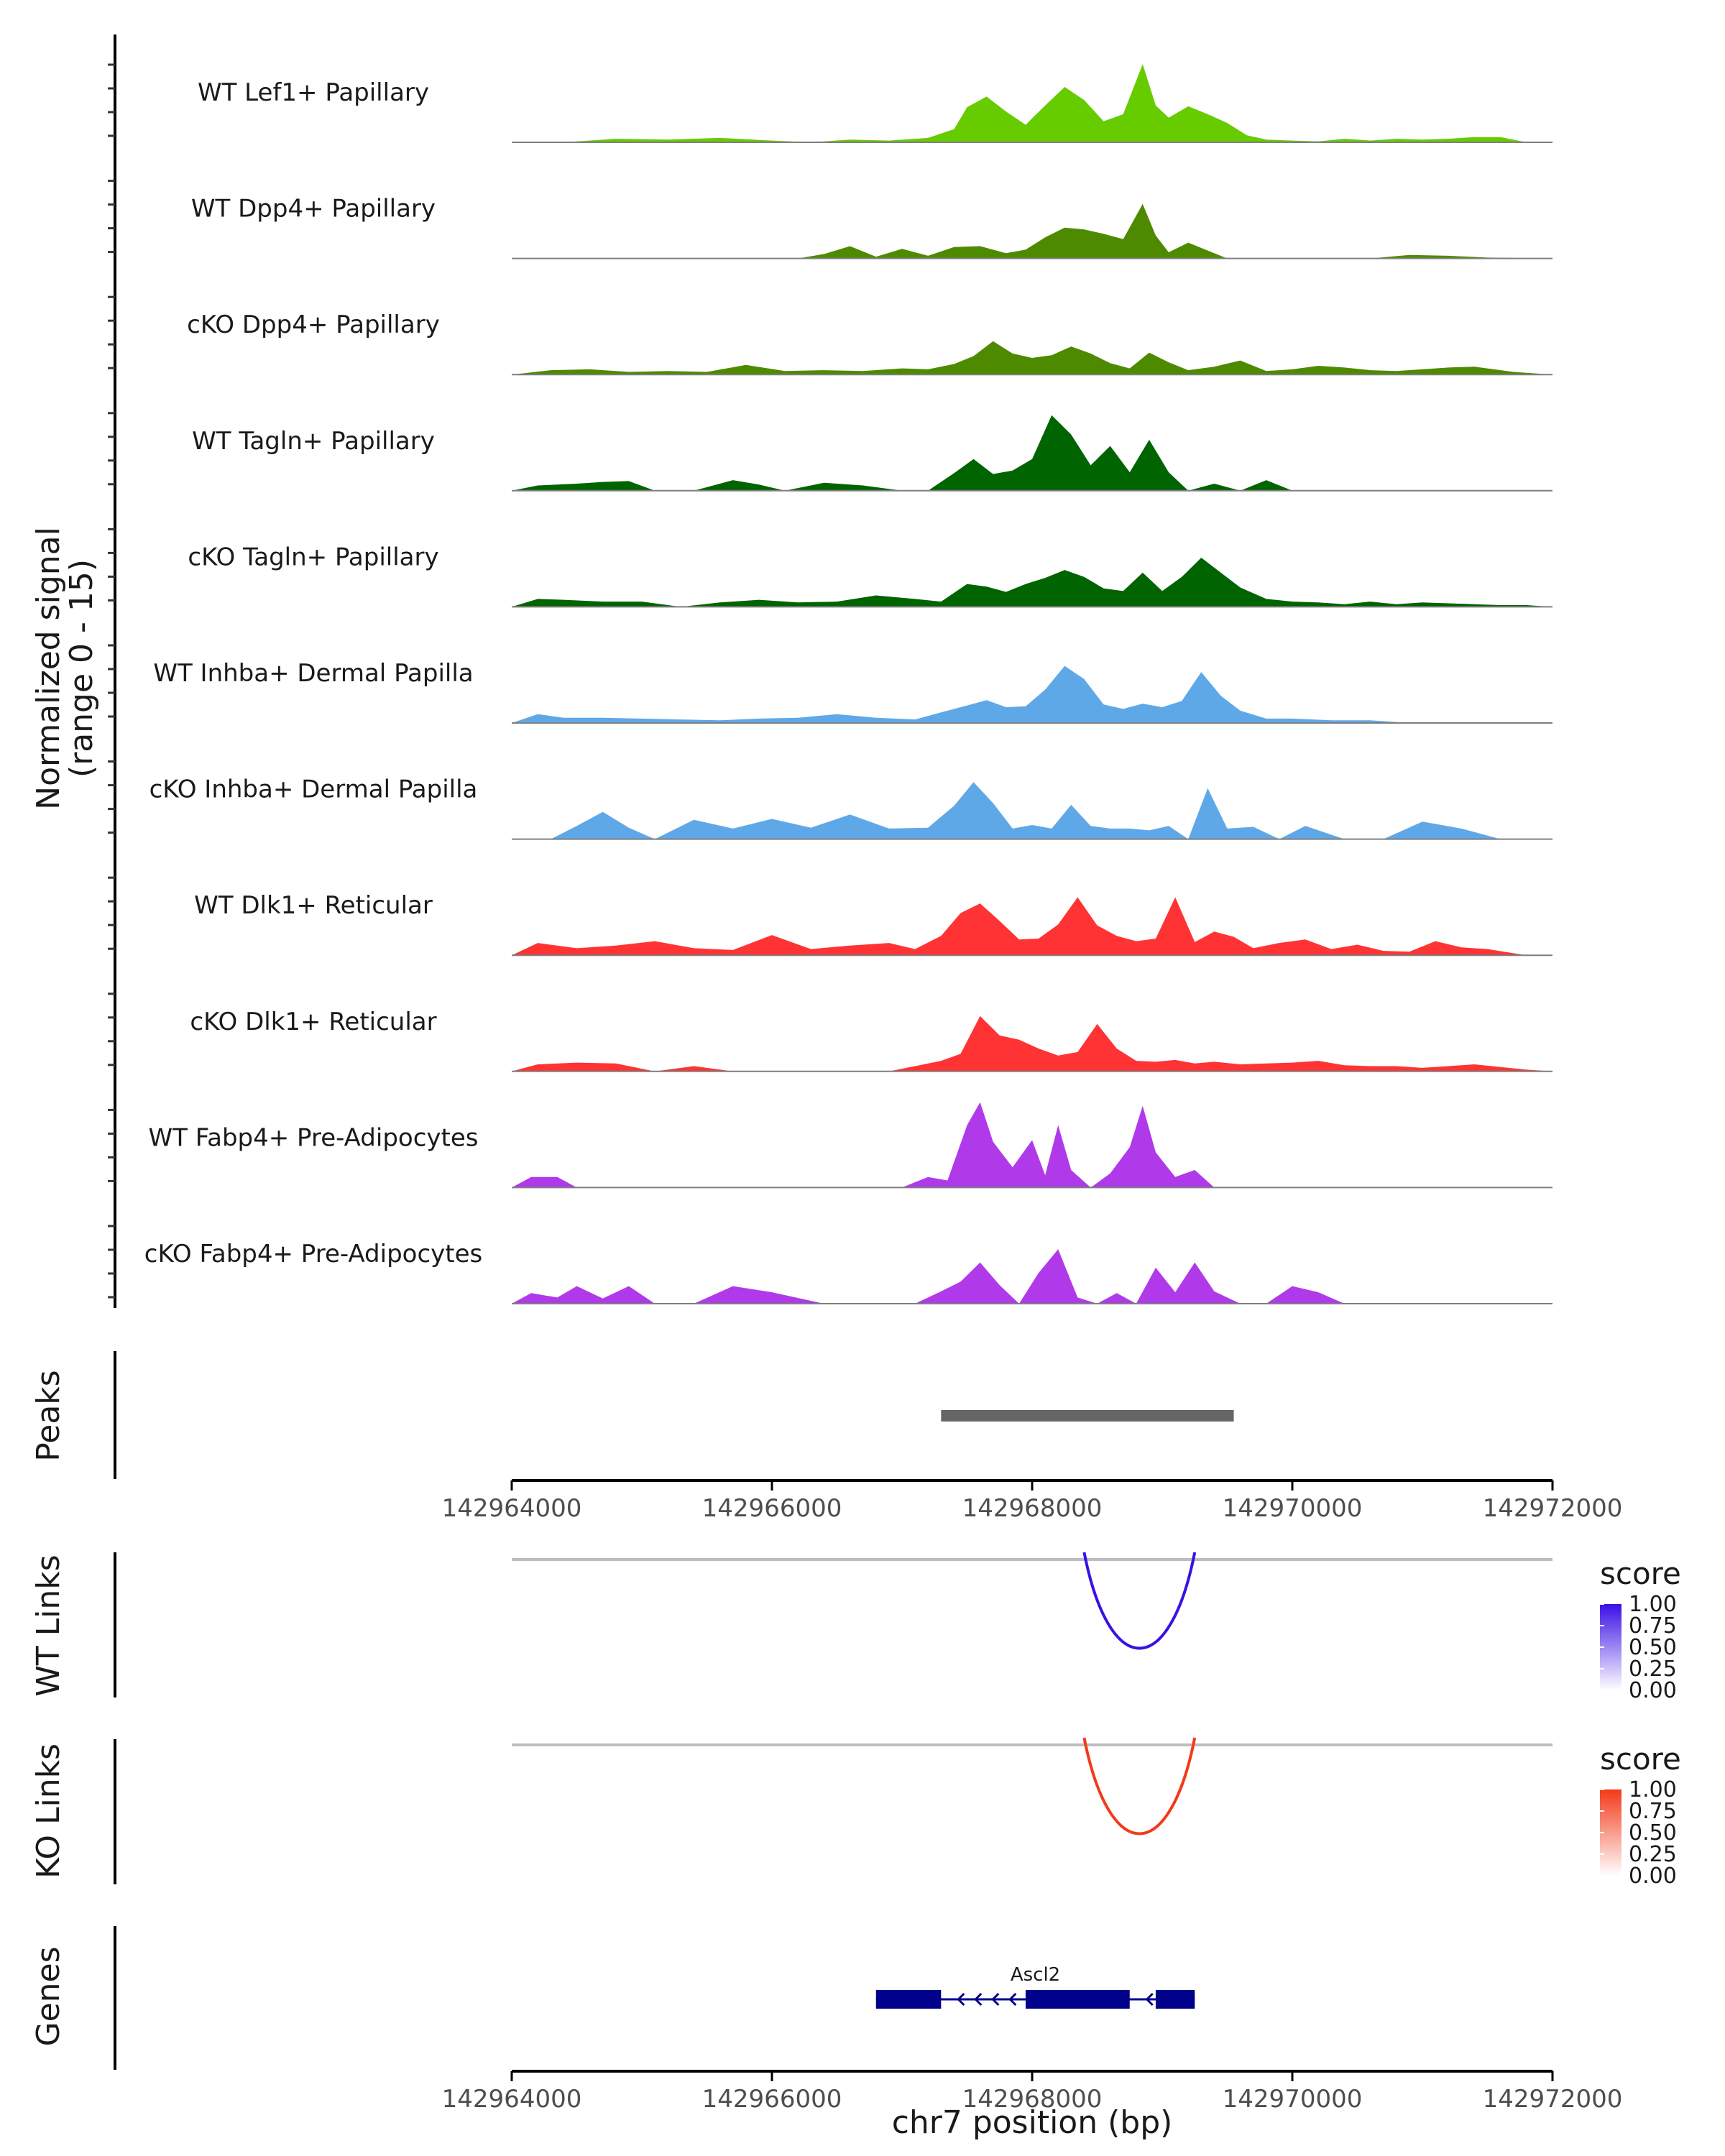 Image resolution: width=1725 pixels, height=2156 pixels. I want to click on track-label: cKO Inhba+ Dermal Papilla, so click(314, 789).